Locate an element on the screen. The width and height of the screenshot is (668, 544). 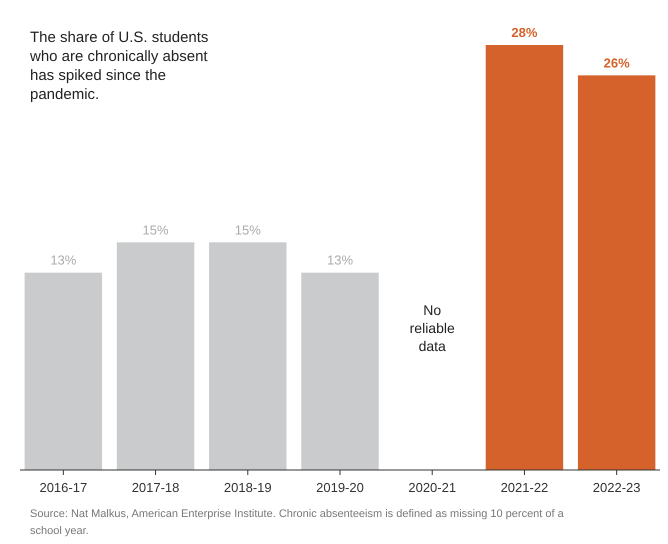
x-tick-label: 2020-21 is located at coordinates (432, 487).